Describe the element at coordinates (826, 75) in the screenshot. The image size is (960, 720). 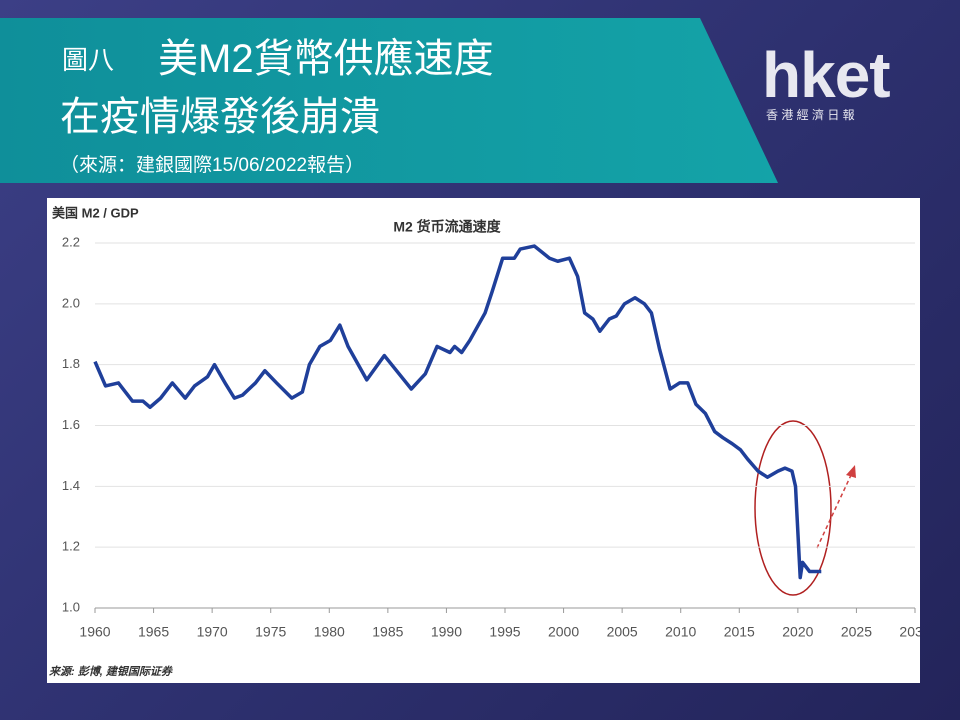
I see `logo: hket` at that location.